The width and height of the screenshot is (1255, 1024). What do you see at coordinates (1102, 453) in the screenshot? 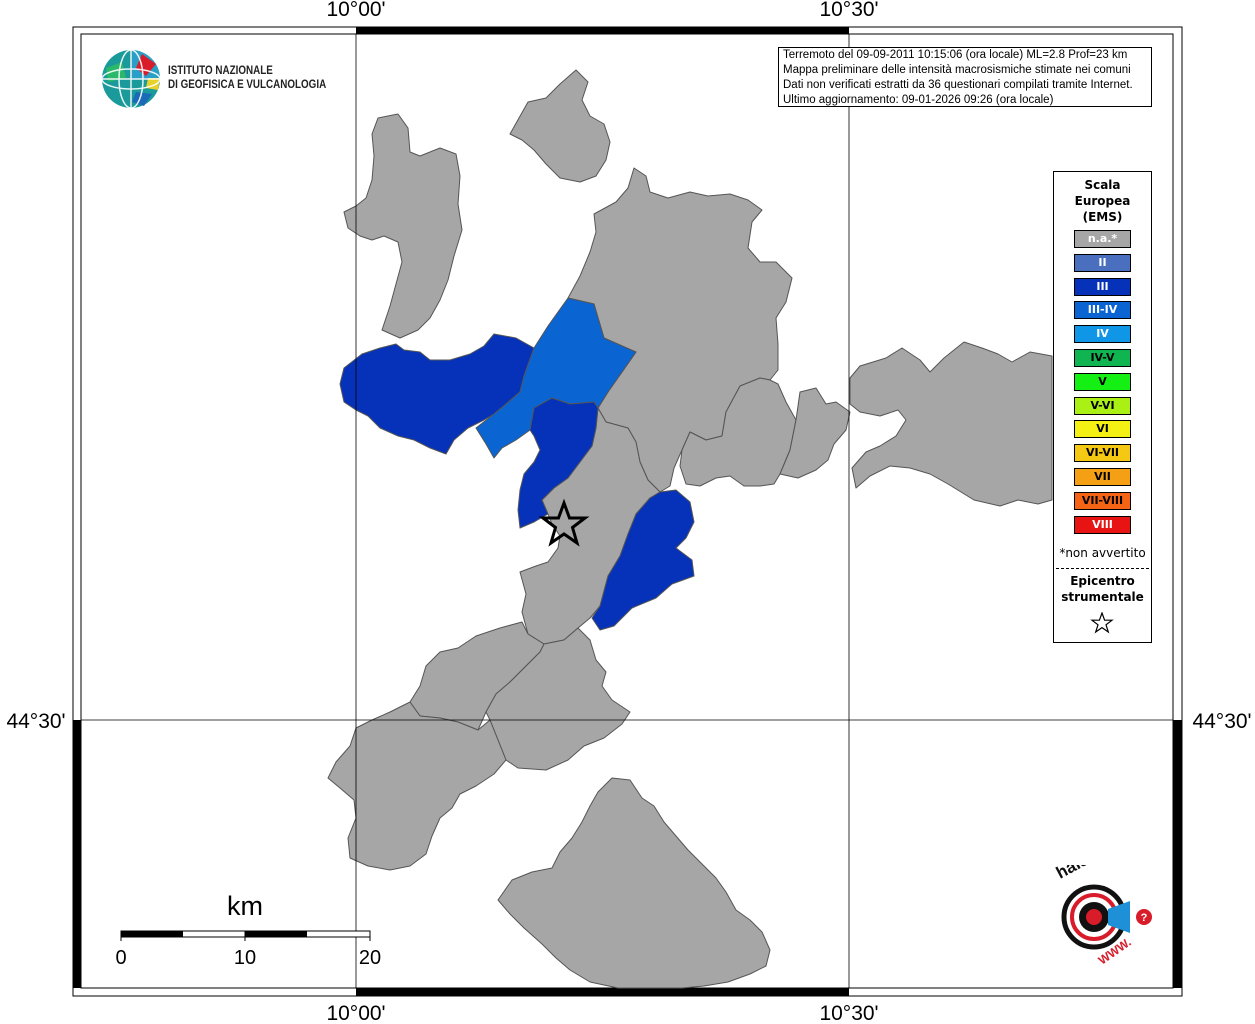
I see `legend-item-vi-vii: VI-VII` at bounding box center [1102, 453].